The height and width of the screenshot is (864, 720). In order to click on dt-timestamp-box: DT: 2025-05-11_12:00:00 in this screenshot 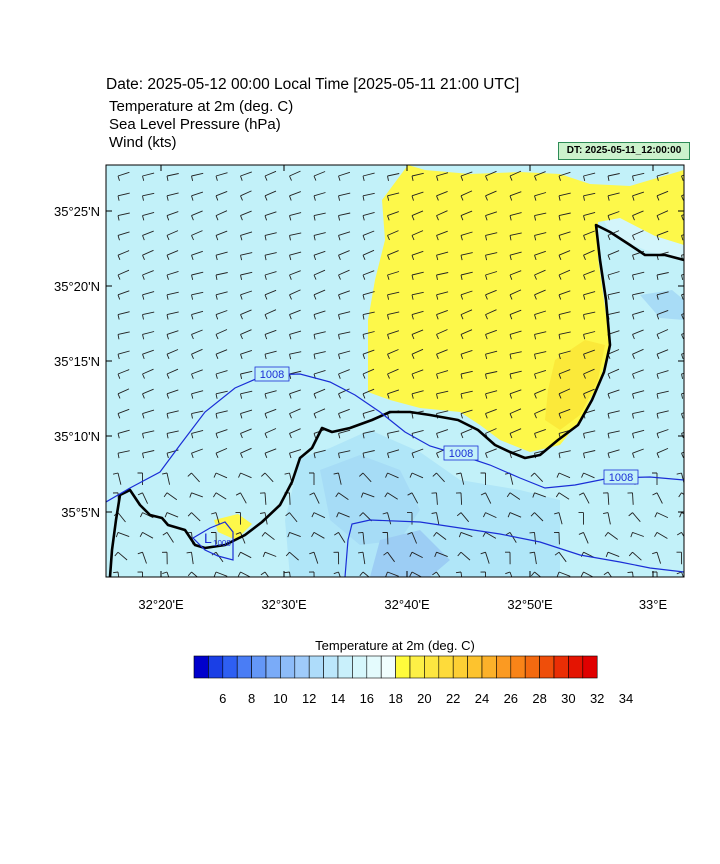, I will do `click(624, 151)`.